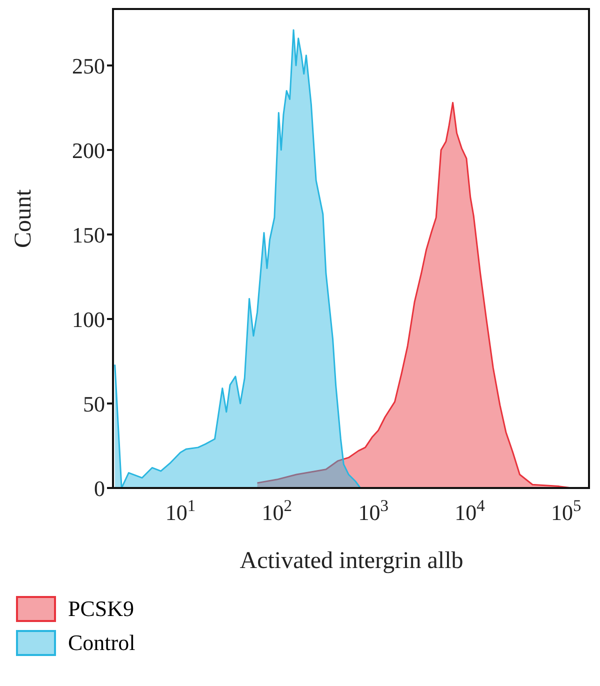  What do you see at coordinates (101, 609) in the screenshot?
I see `legend-label: PCSK9` at bounding box center [101, 609].